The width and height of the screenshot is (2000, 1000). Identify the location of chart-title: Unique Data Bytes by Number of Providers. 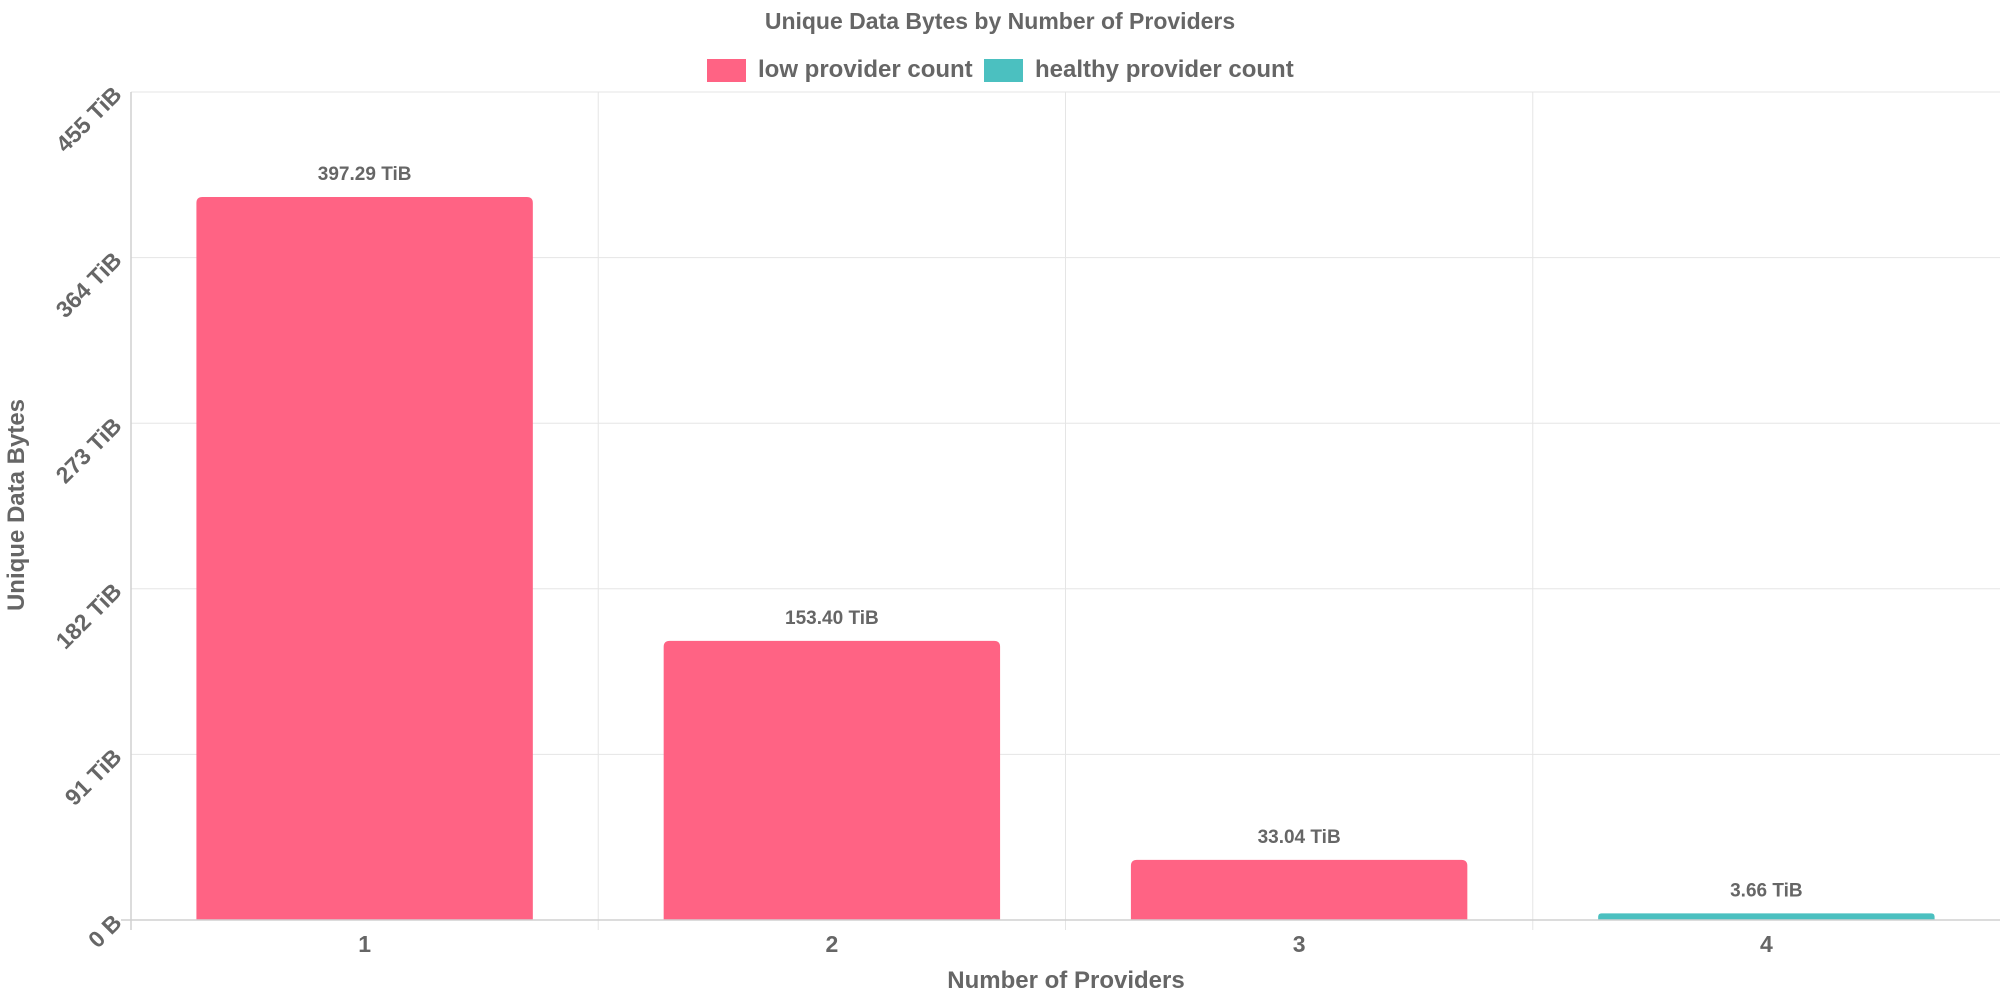
(1000, 21).